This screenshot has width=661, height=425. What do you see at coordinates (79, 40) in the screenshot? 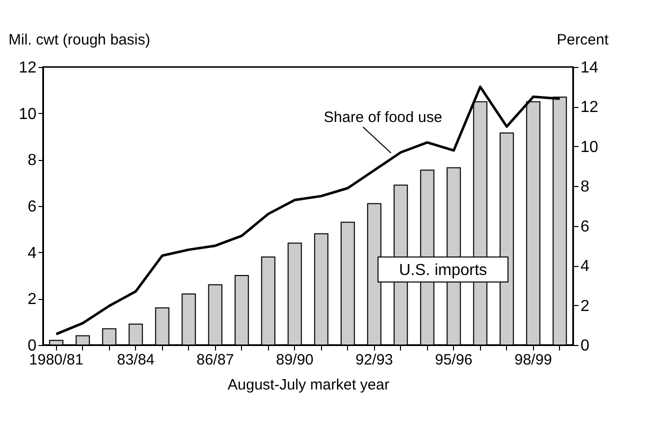
I see `y-axis-title: Mil. cwt (rough basis)` at bounding box center [79, 40].